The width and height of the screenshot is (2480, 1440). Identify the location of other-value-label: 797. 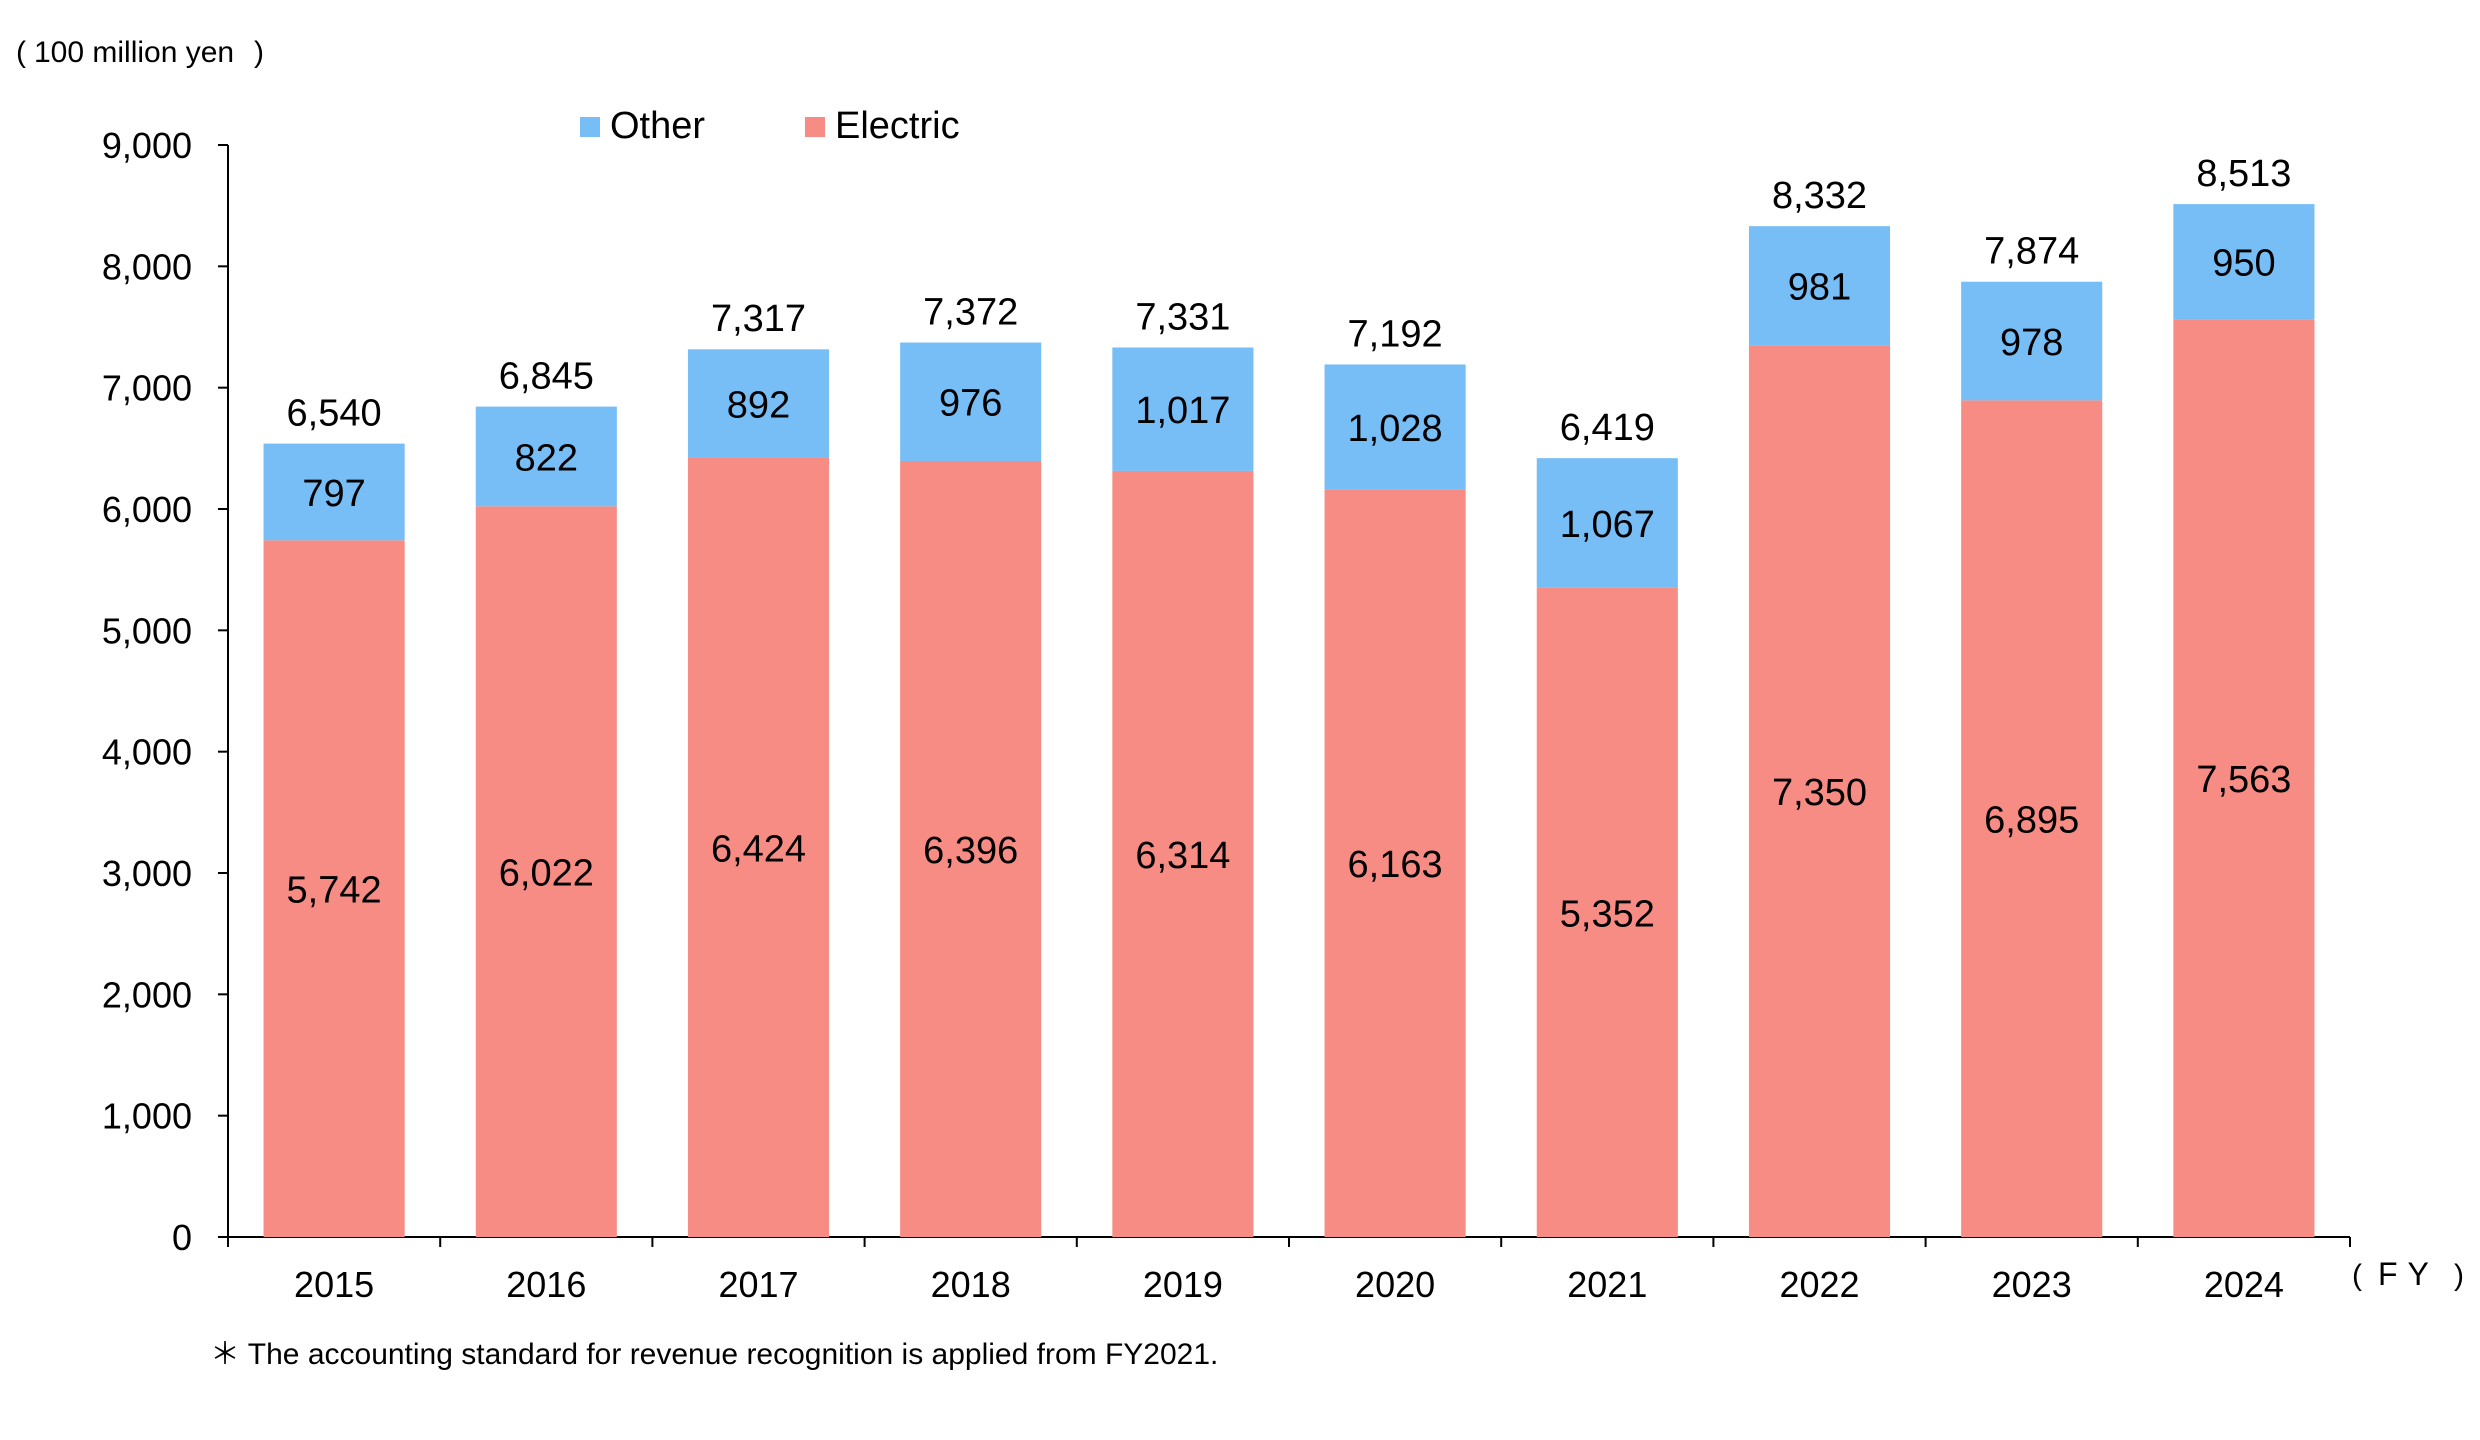
(333, 494).